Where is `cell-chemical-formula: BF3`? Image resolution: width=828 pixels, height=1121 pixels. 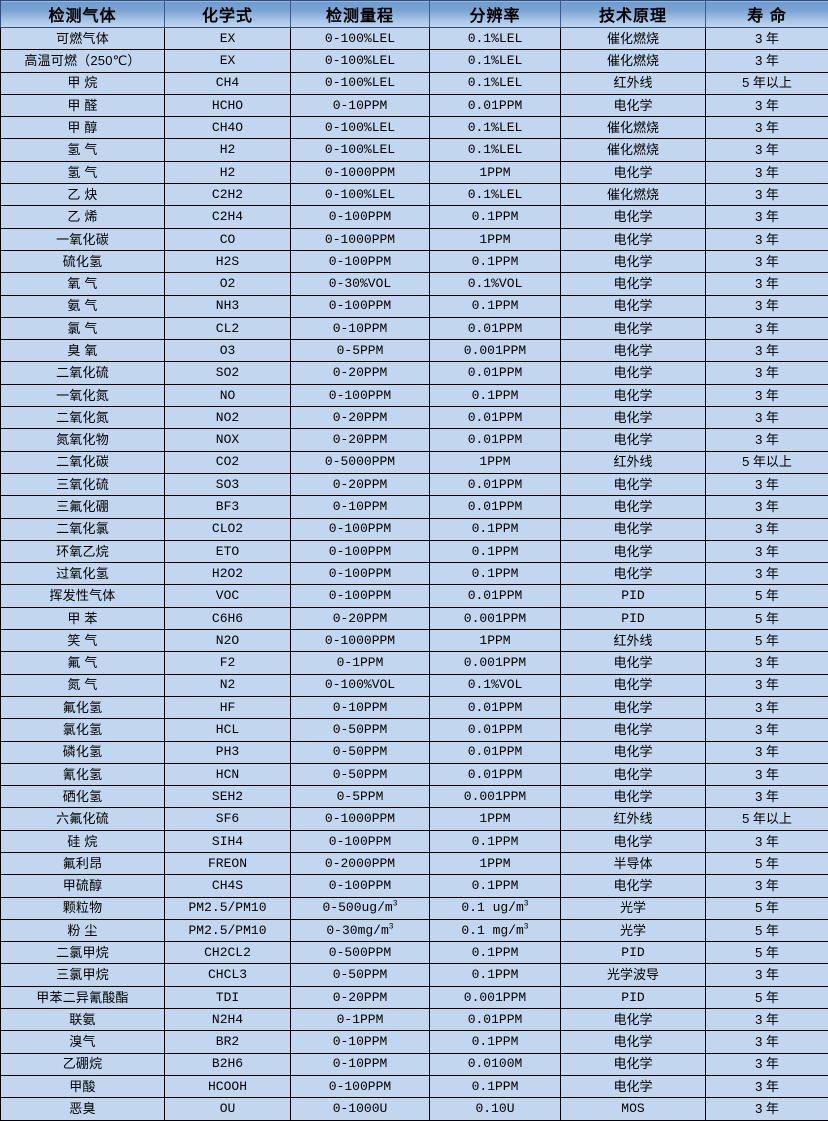
cell-chemical-formula: BF3 is located at coordinates (228, 507).